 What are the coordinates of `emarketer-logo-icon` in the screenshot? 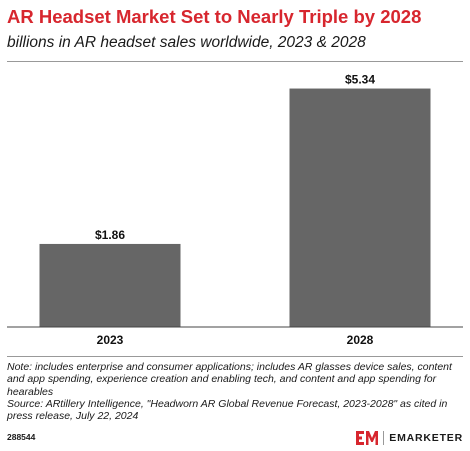 It's located at (367, 438).